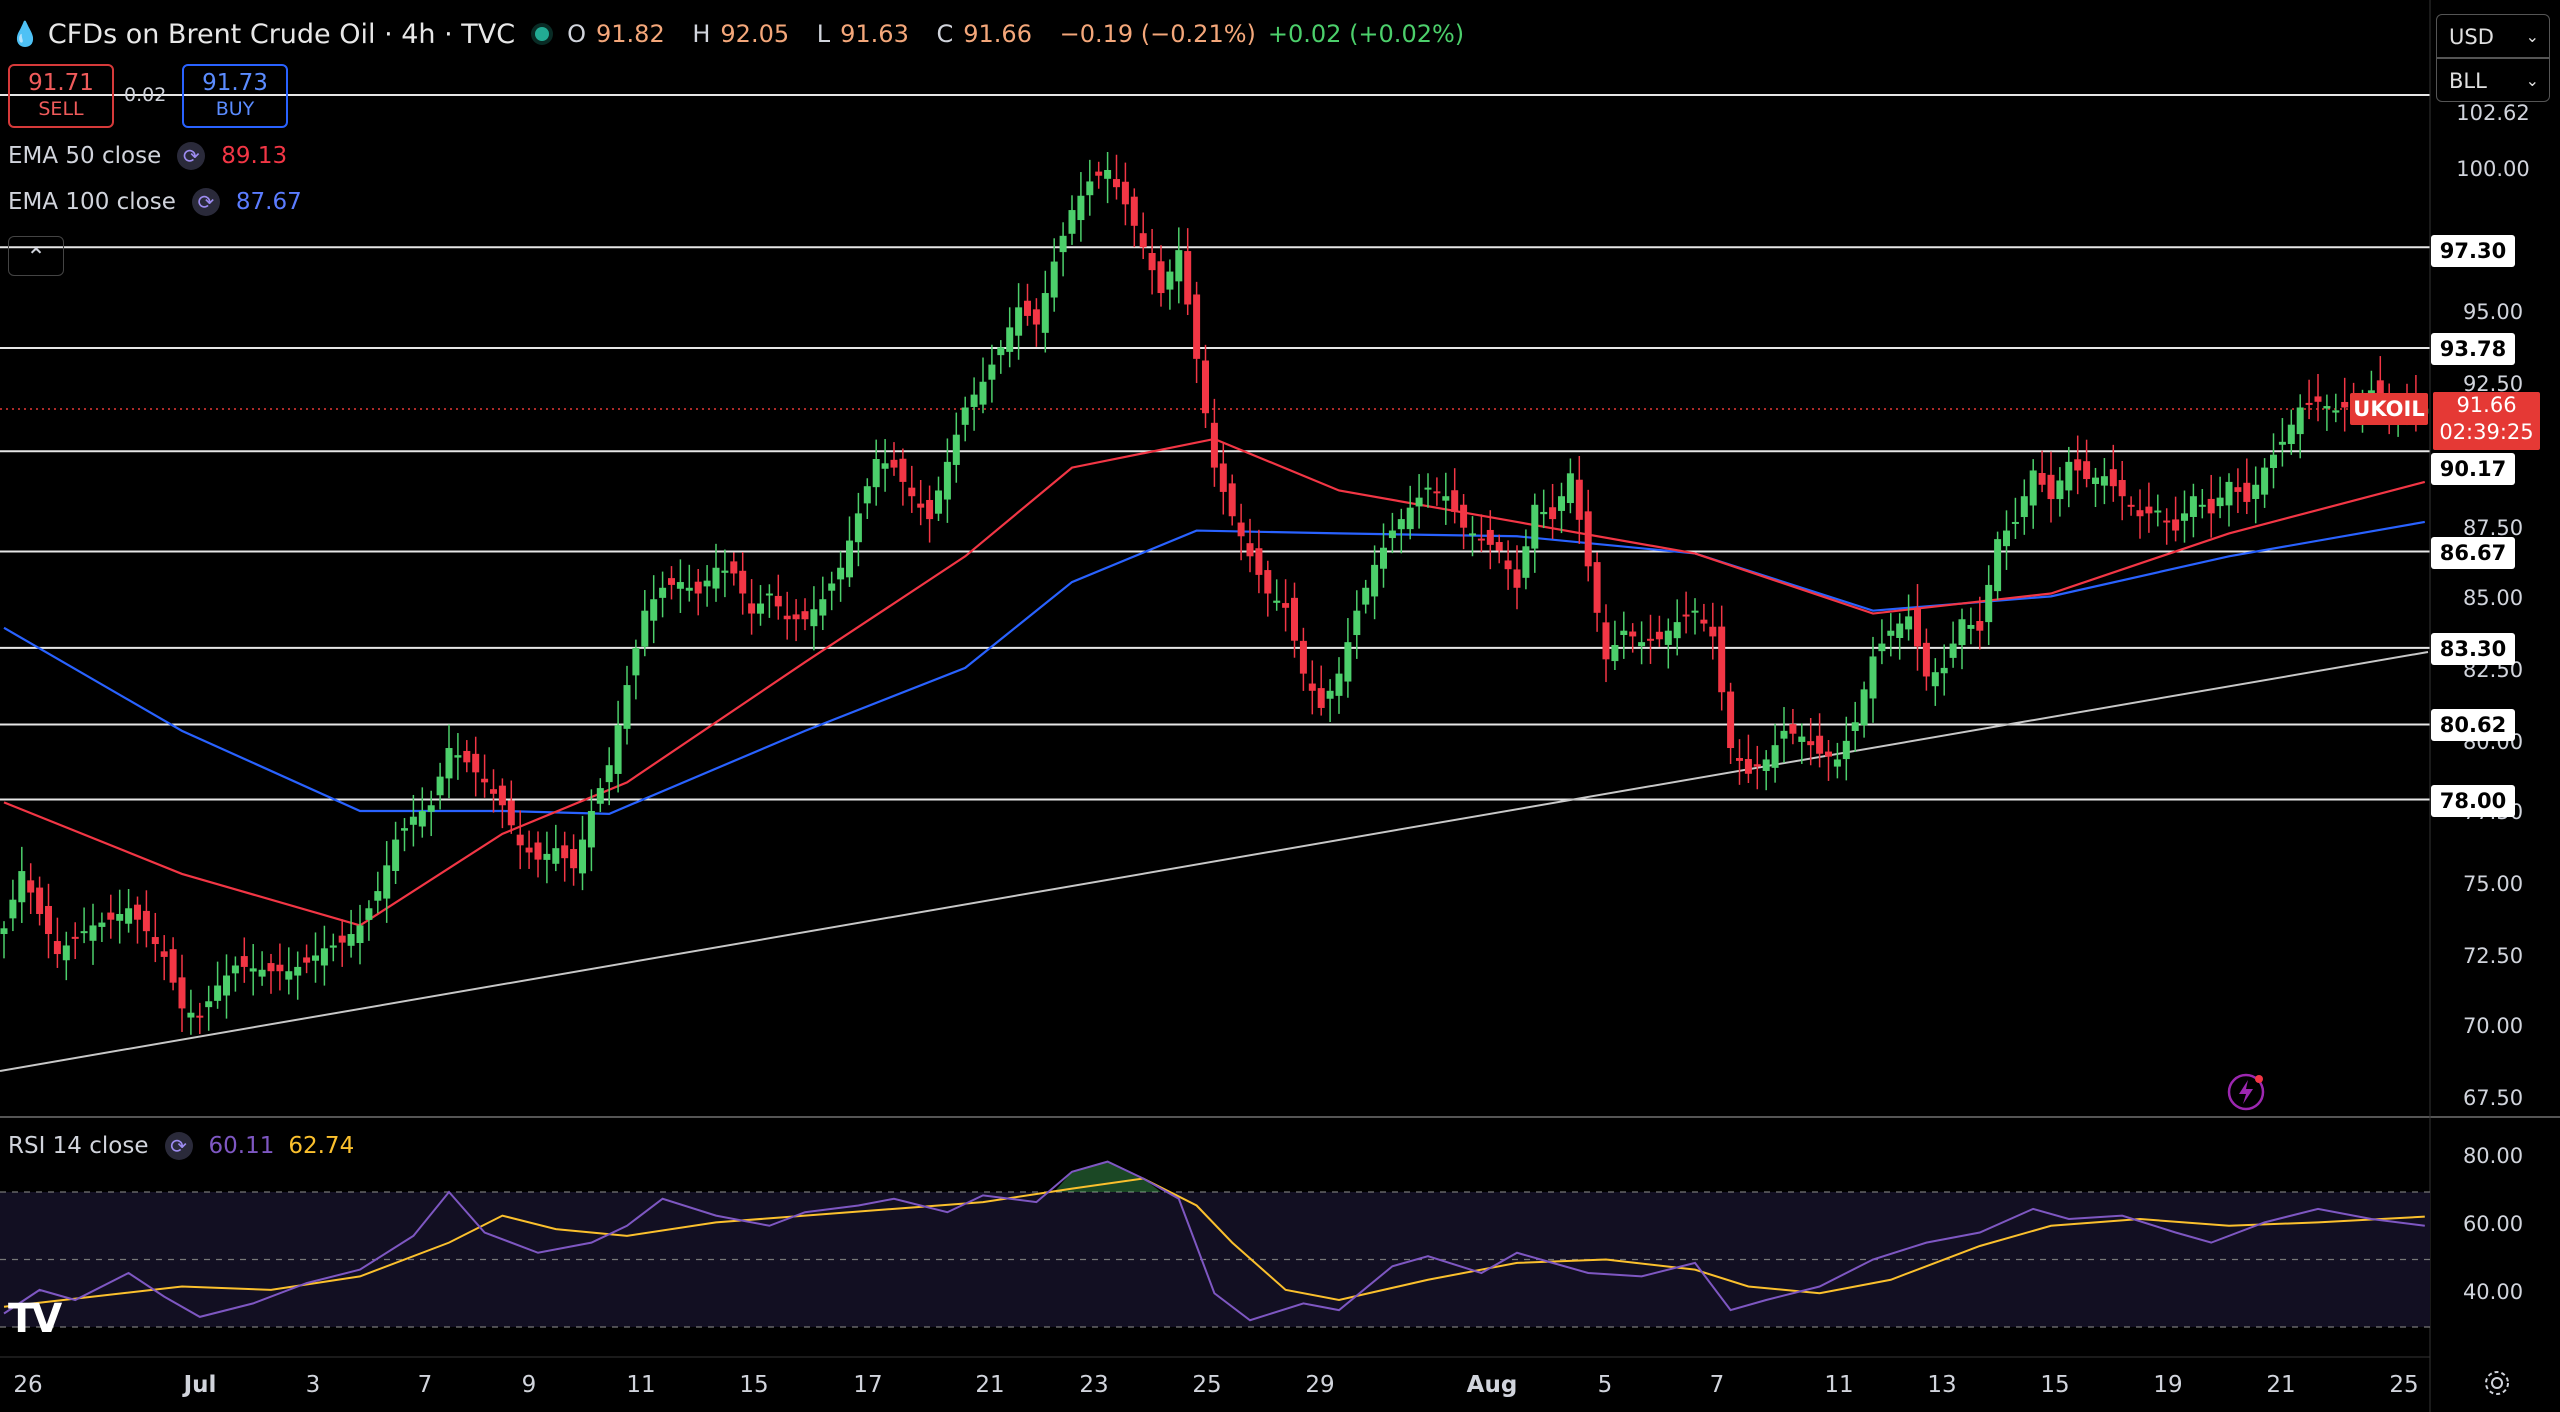  What do you see at coordinates (2246, 1092) in the screenshot?
I see `bolt-icon` at bounding box center [2246, 1092].